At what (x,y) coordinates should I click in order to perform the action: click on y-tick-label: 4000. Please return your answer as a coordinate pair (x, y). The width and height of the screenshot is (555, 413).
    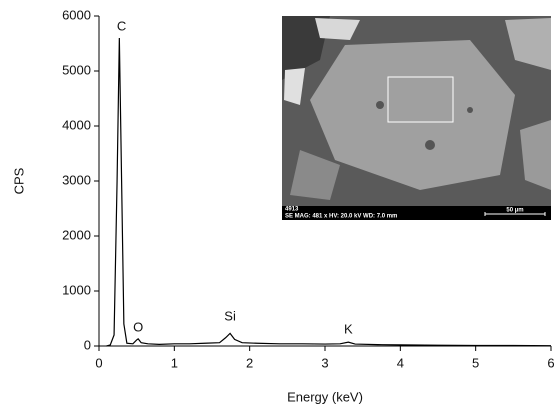
    Looking at the image, I should click on (76, 124).